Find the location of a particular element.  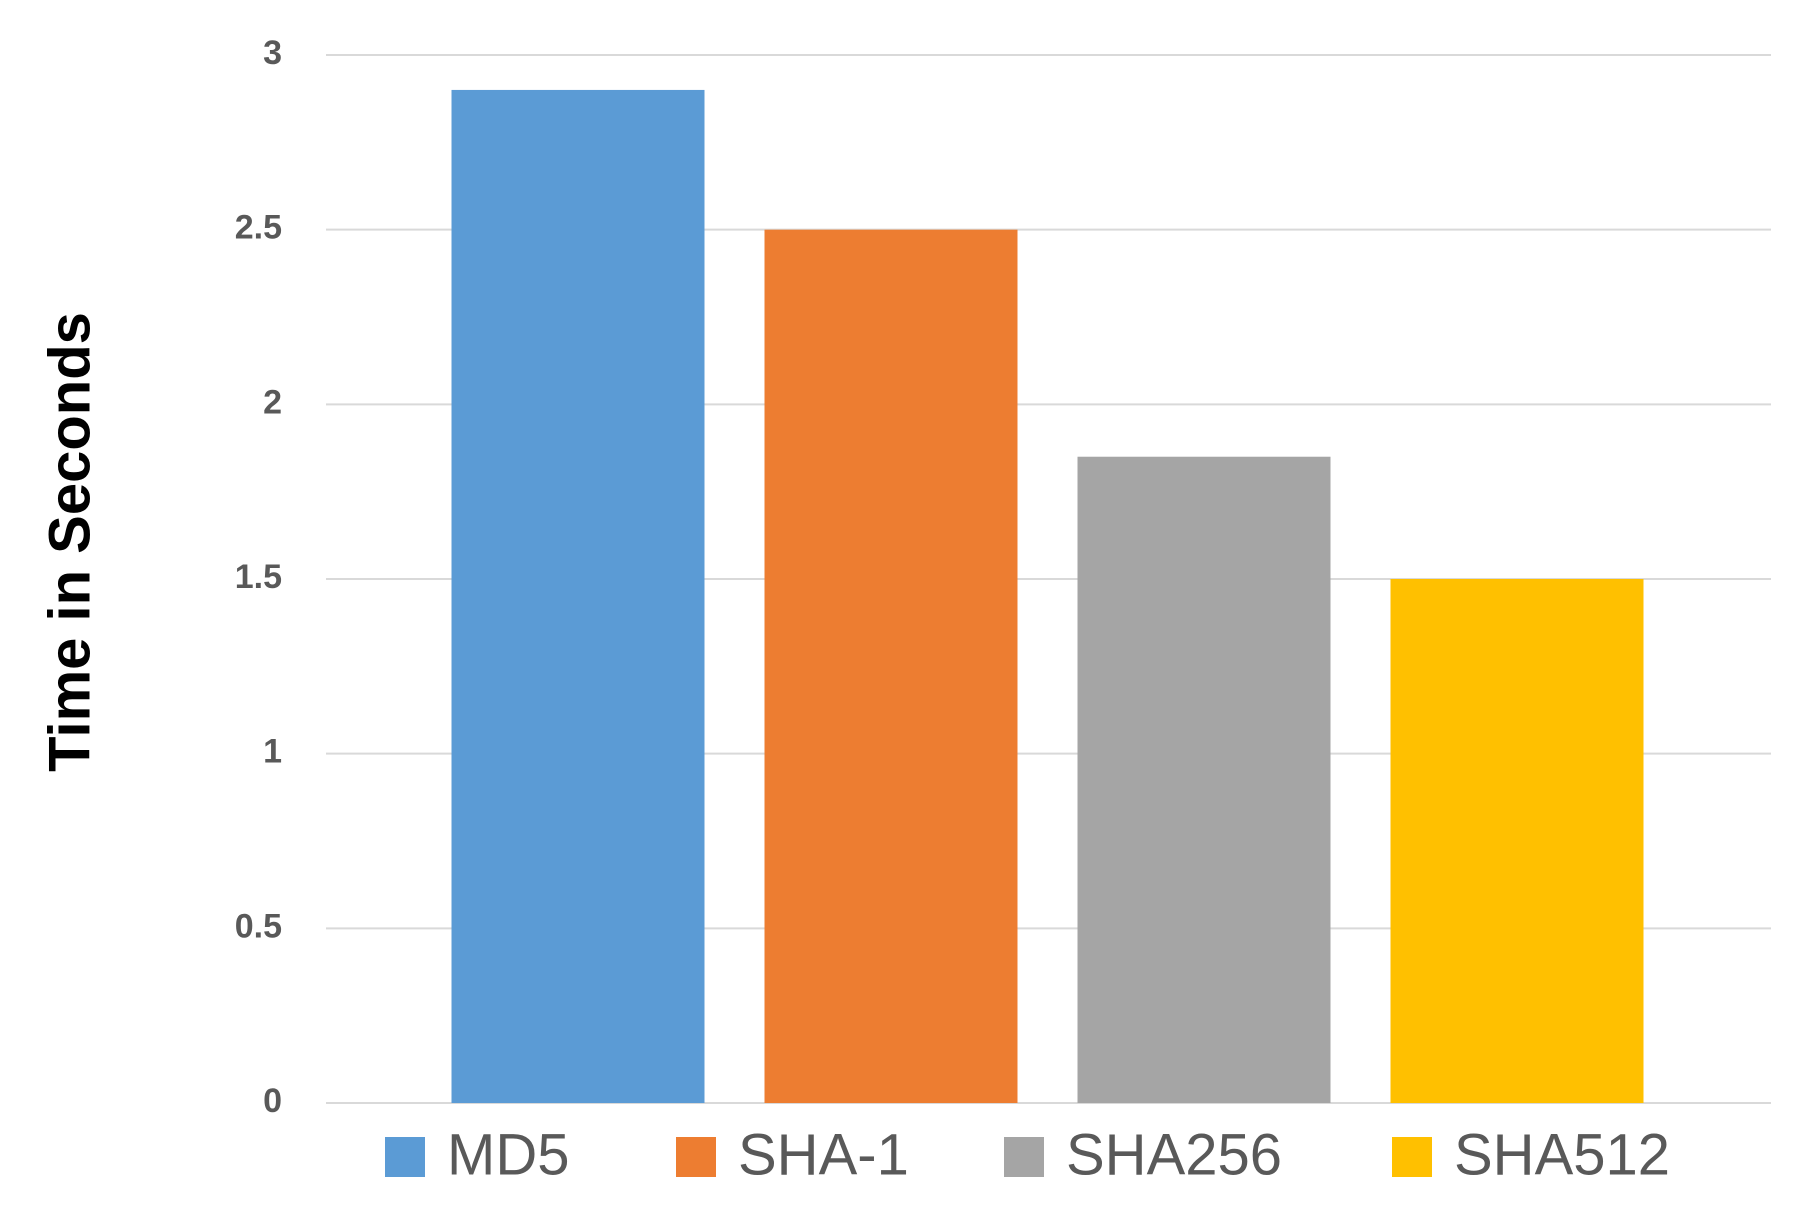

y-tick-label: 2 is located at coordinates (272, 402).